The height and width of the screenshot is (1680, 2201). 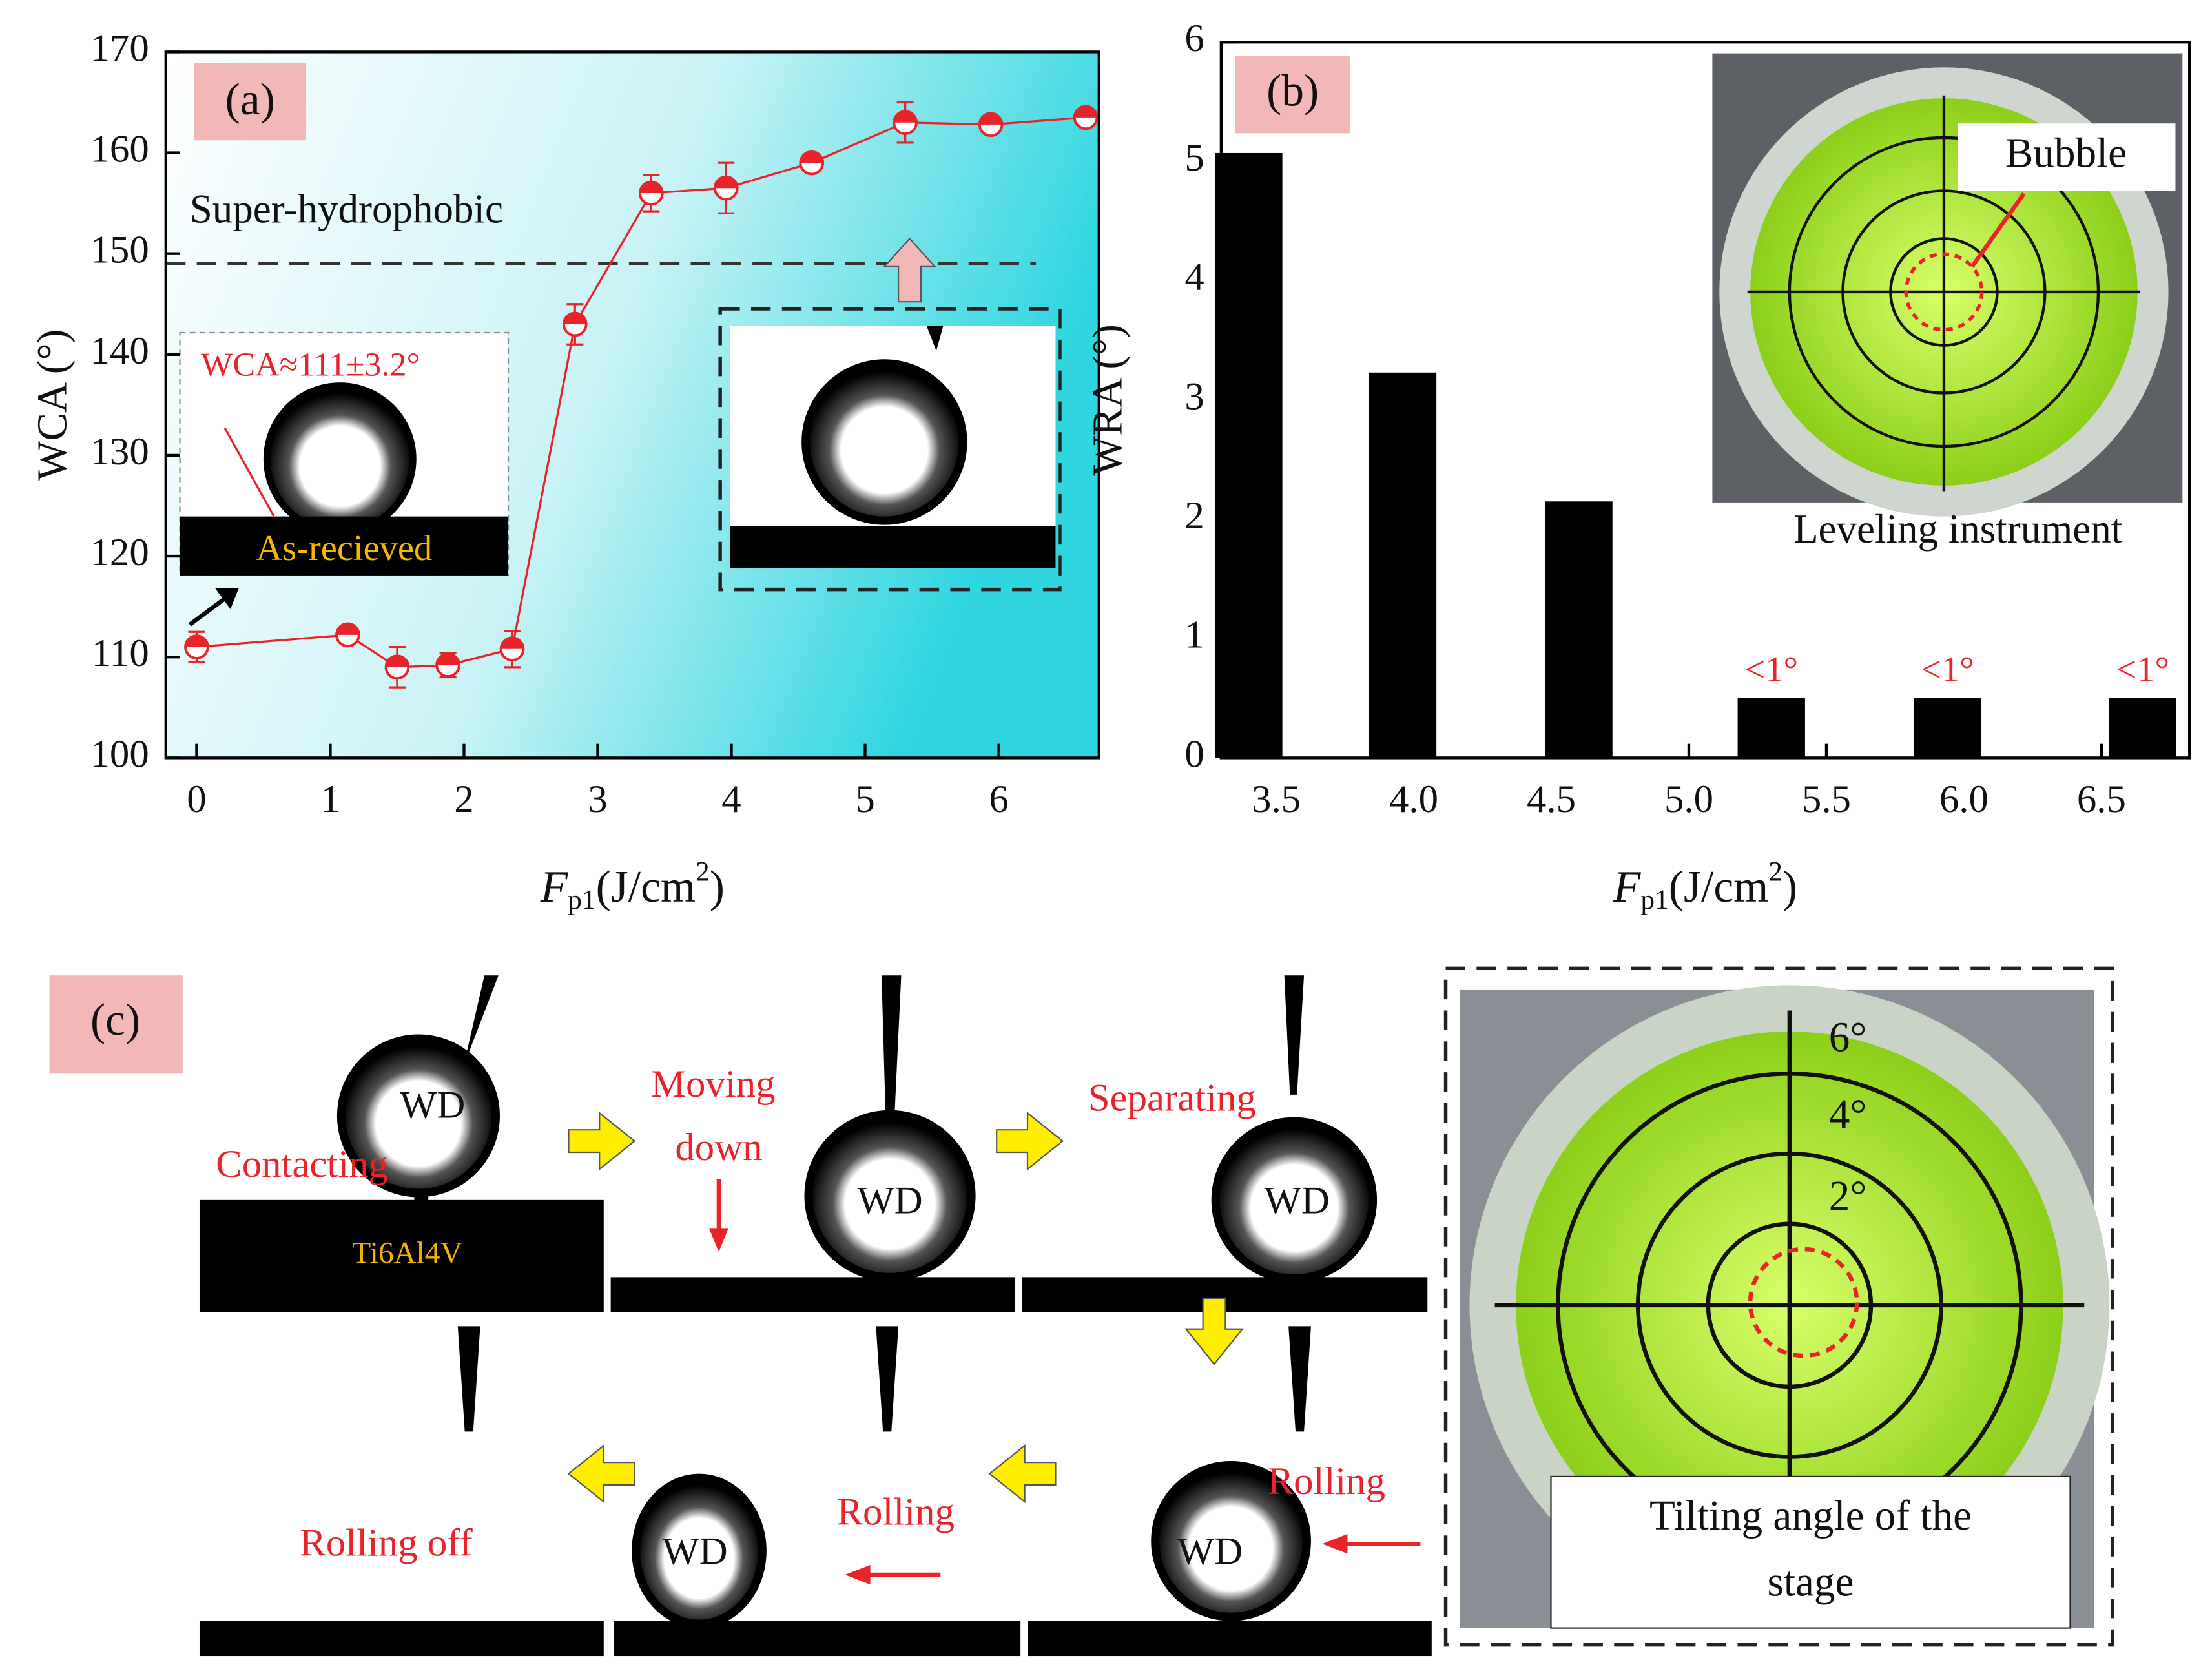 What do you see at coordinates (909, 270) in the screenshot?
I see `up-arrow` at bounding box center [909, 270].